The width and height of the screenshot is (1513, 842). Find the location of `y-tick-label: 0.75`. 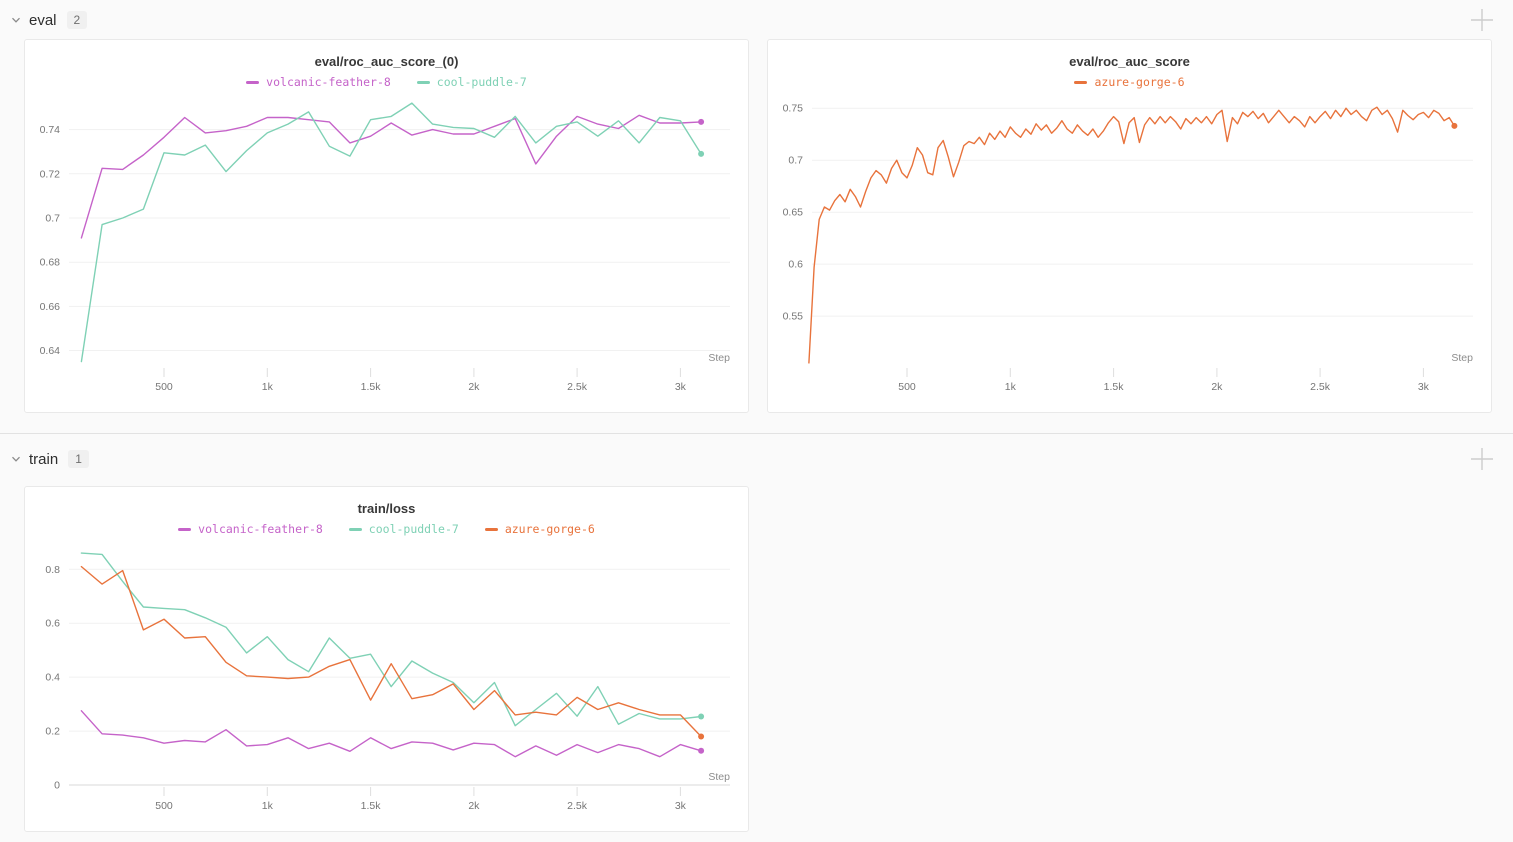

y-tick-label: 0.75 is located at coordinates (793, 109).